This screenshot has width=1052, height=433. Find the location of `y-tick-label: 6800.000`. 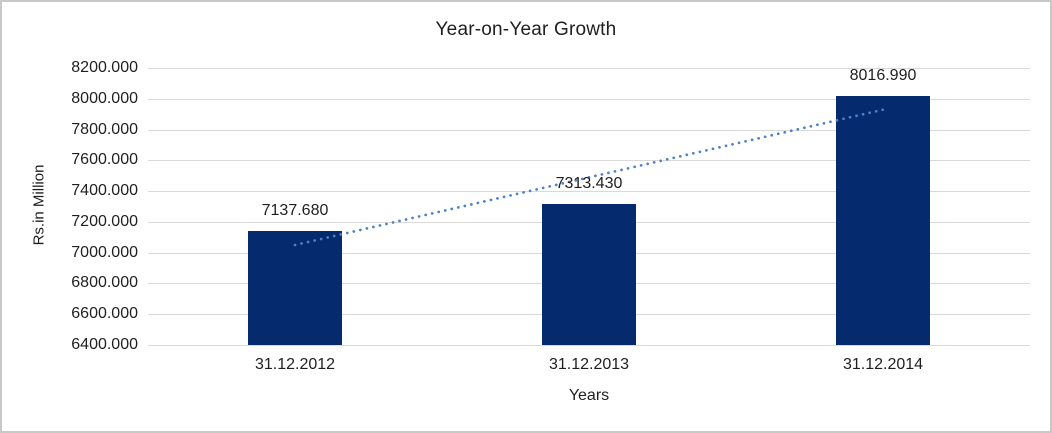

y-tick-label: 6800.000 is located at coordinates (104, 283).